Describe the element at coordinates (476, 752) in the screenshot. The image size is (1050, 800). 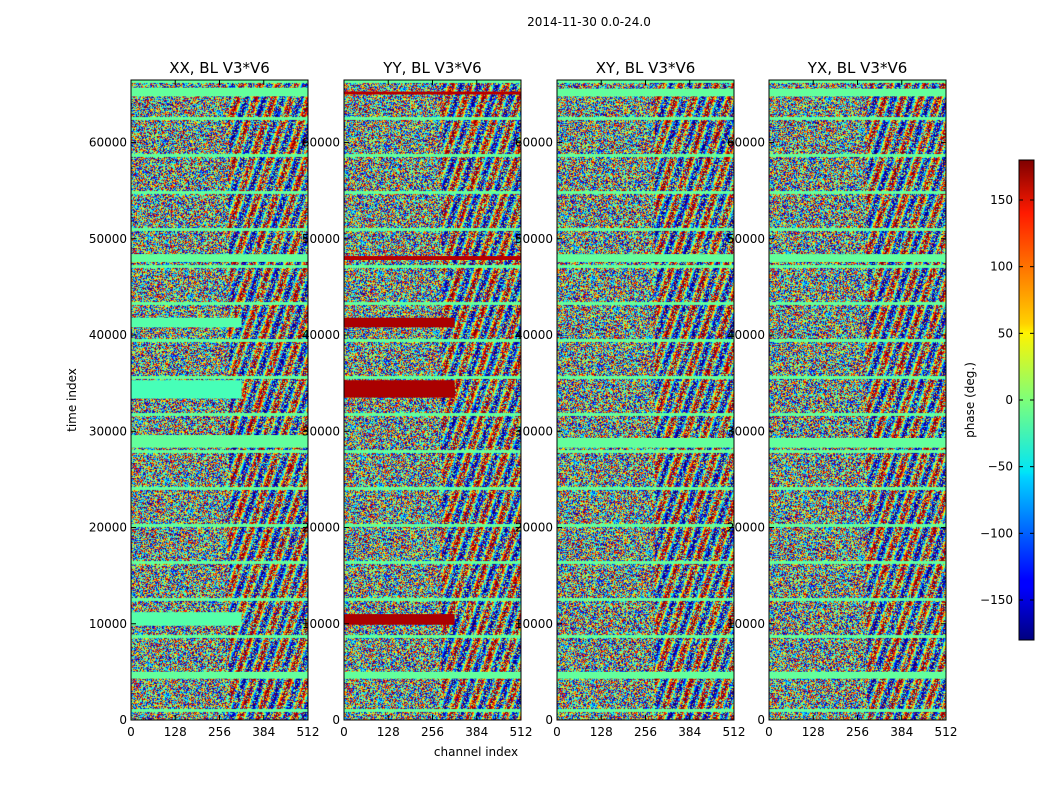
I see `x-axis-label: channel index` at that location.